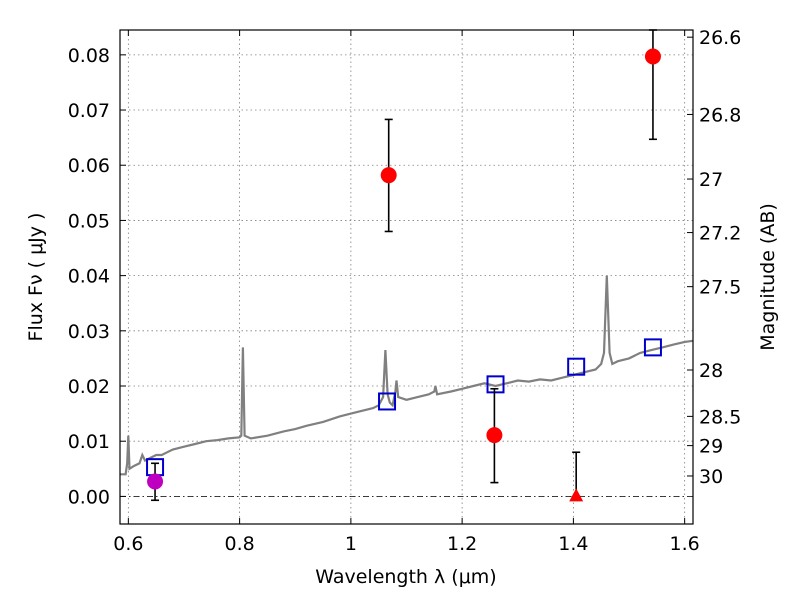 Image resolution: width=800 pixels, height=600 pixels. Describe the element at coordinates (711, 180) in the screenshot. I see `right-tick-label: 27` at that location.